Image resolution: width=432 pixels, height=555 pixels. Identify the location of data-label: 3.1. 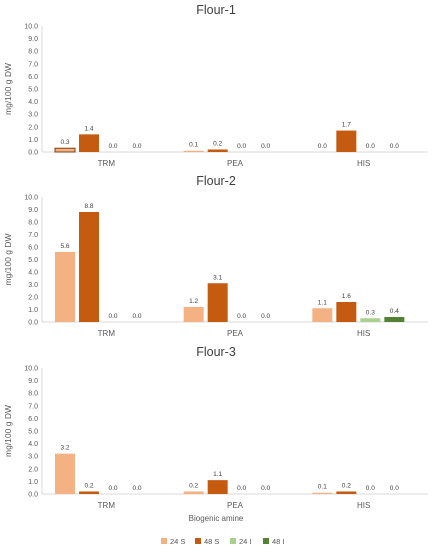
(217, 277).